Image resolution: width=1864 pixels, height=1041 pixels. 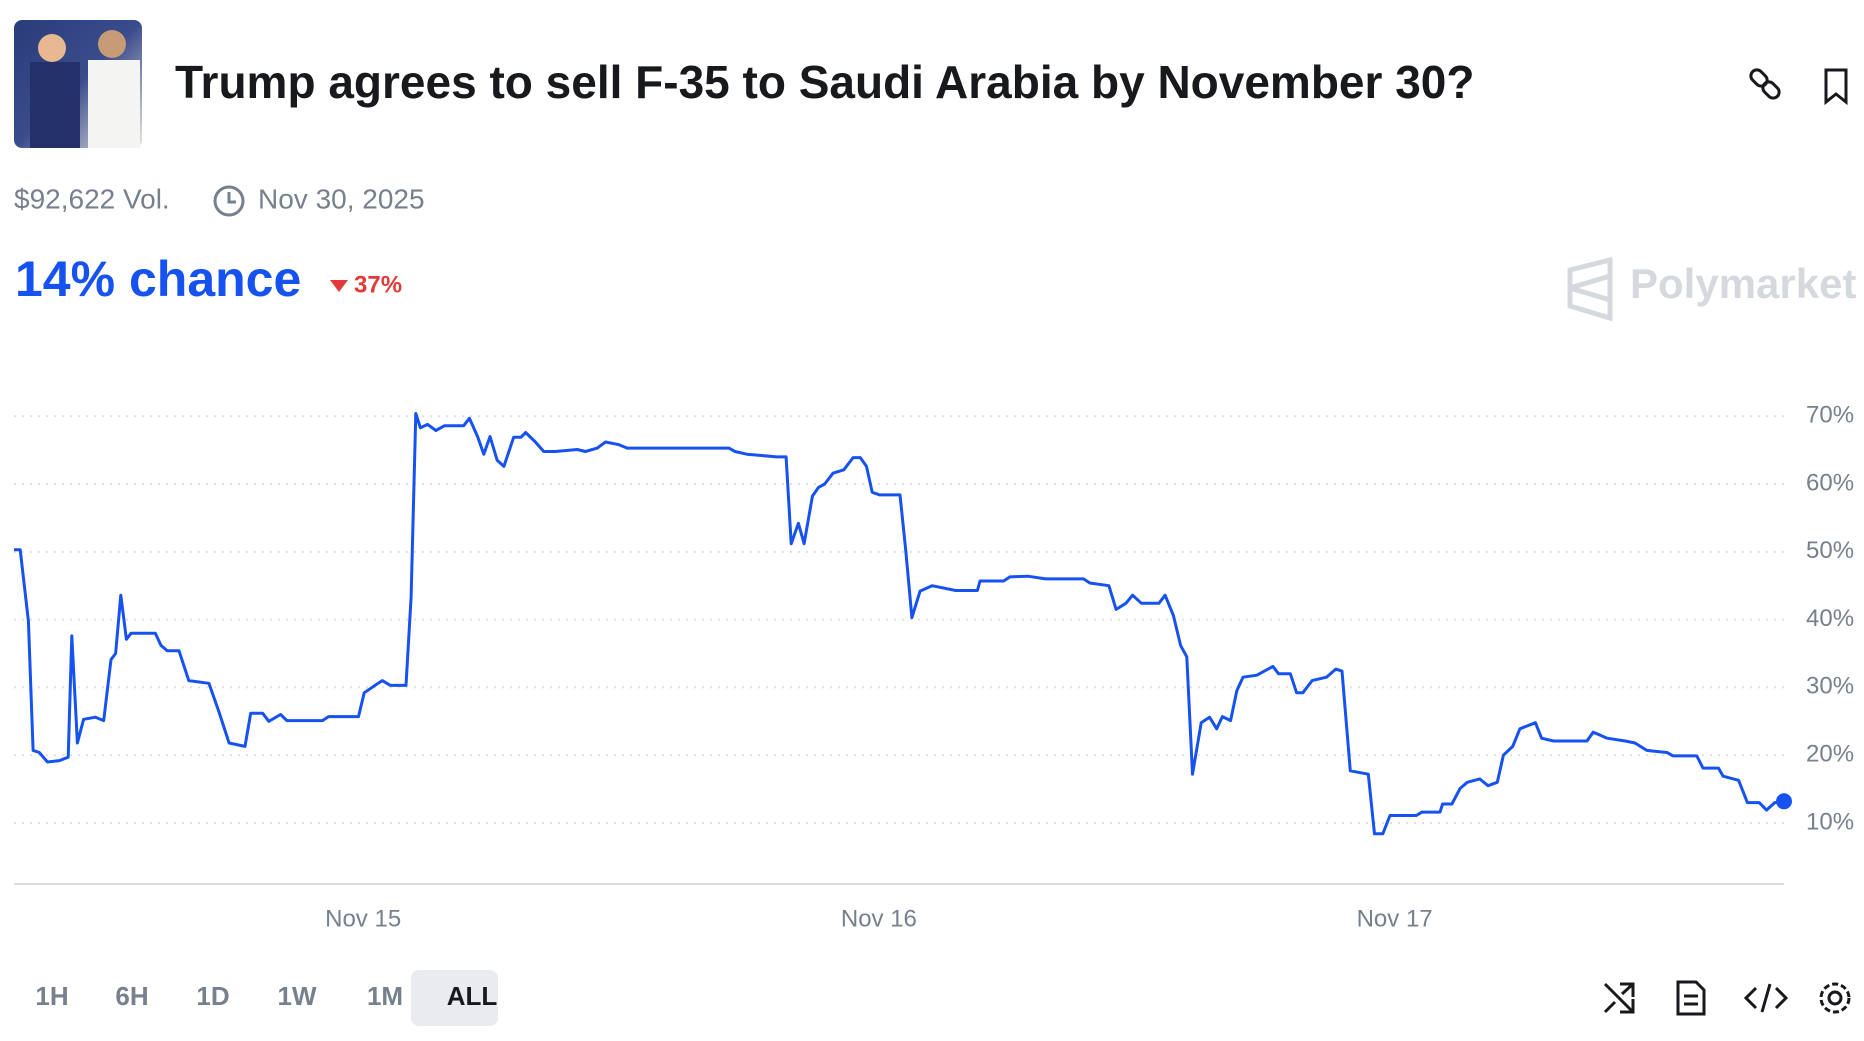 I want to click on clock-icon, so click(x=229, y=201).